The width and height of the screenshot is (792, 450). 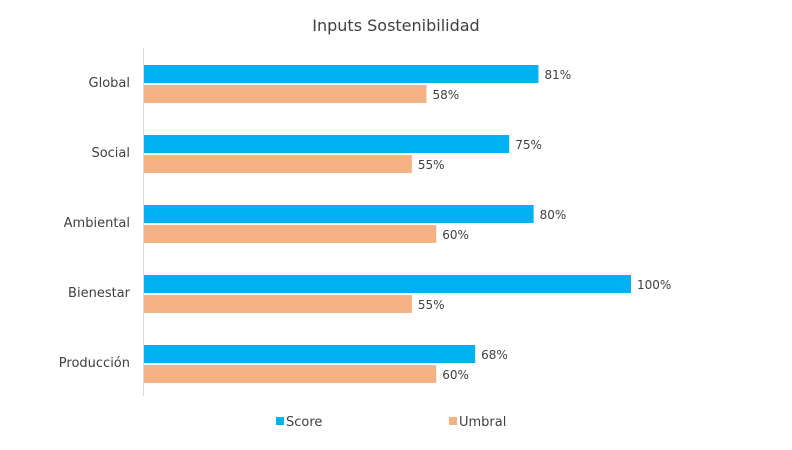 What do you see at coordinates (445, 95) in the screenshot?
I see `data-label-umbral: 58%` at bounding box center [445, 95].